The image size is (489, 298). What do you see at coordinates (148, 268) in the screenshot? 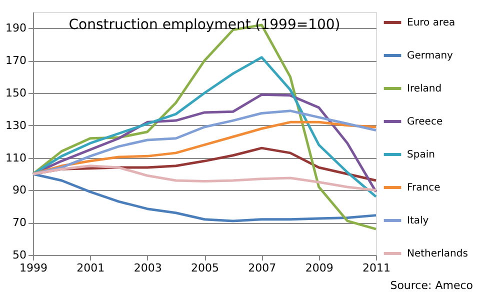
I see `x-tick-label: 2003` at bounding box center [148, 268].